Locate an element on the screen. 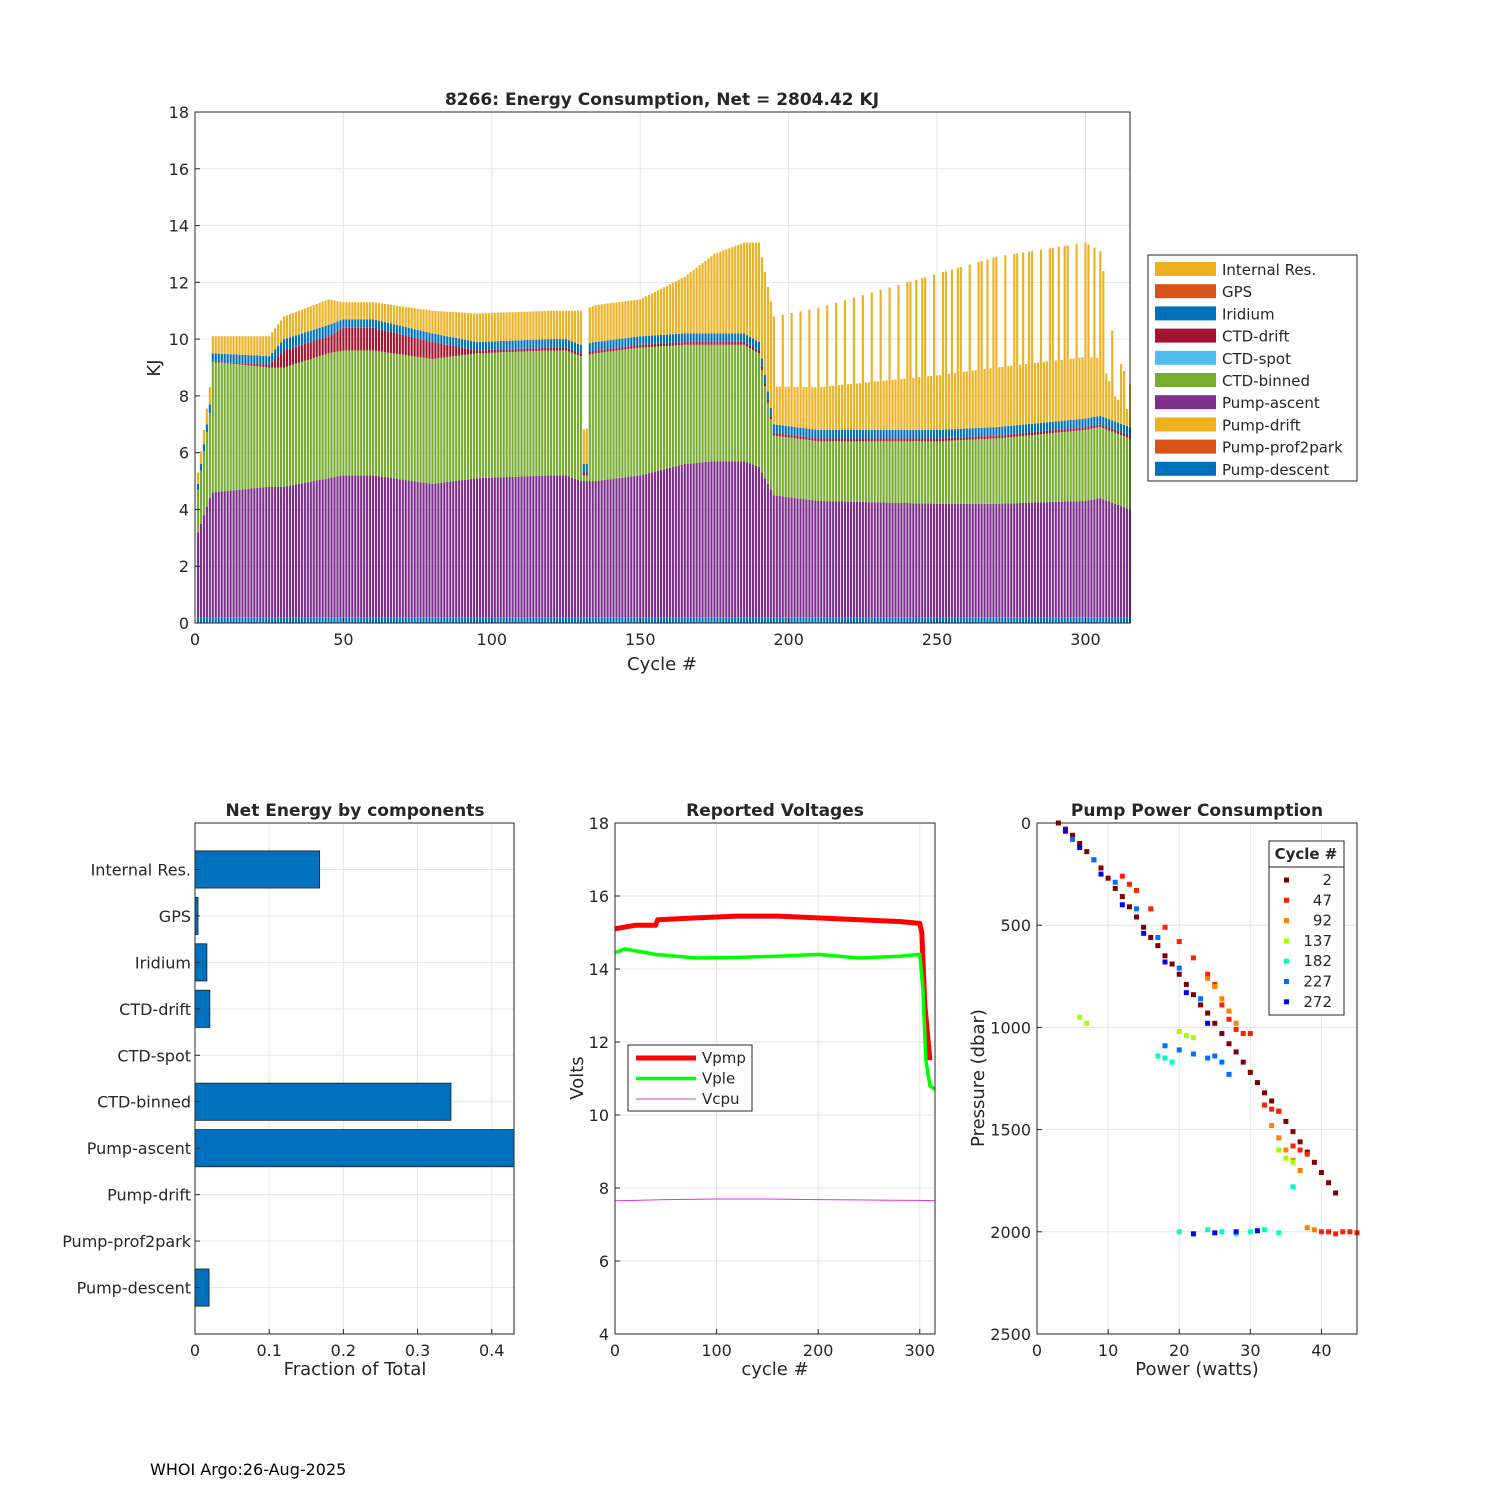 This screenshot has height=1504, width=1500. net-energy-x-tick-label: 0.1 is located at coordinates (268, 1350).